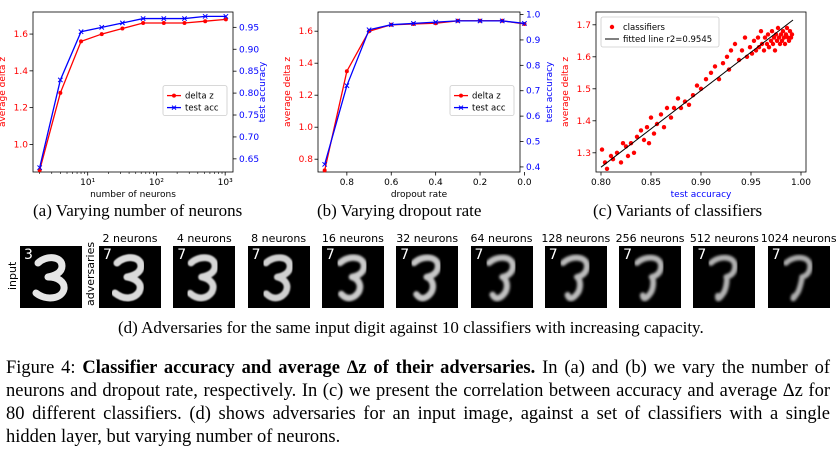  I want to click on column-label: 32 neurons, so click(427, 238).